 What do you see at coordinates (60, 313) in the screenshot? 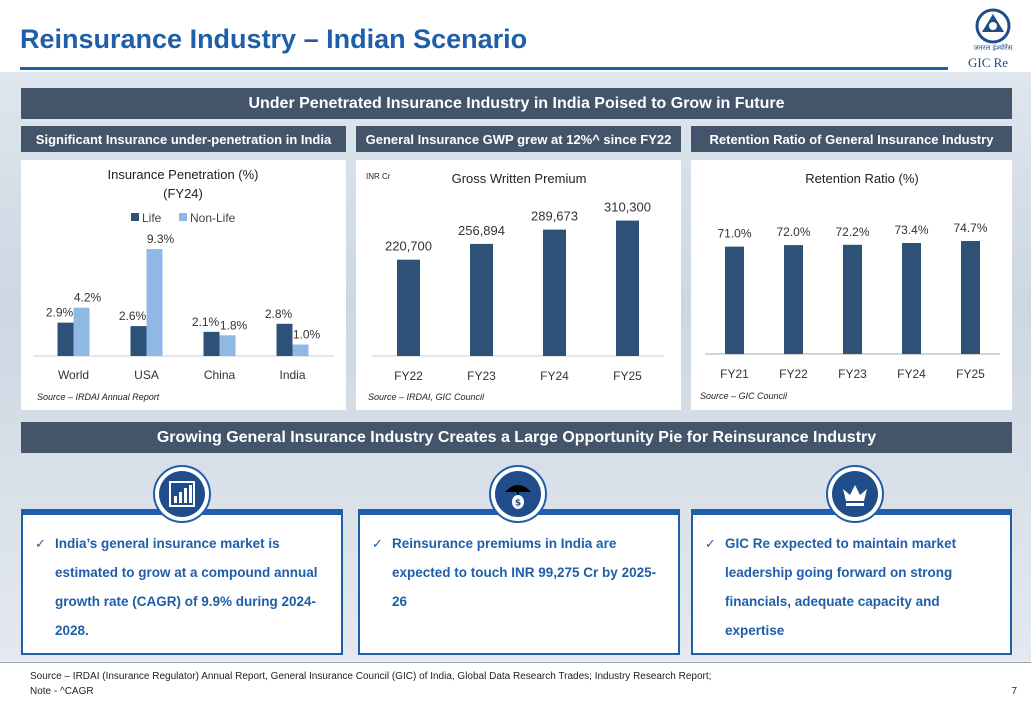
I see `data-label: 2.9%` at bounding box center [60, 313].